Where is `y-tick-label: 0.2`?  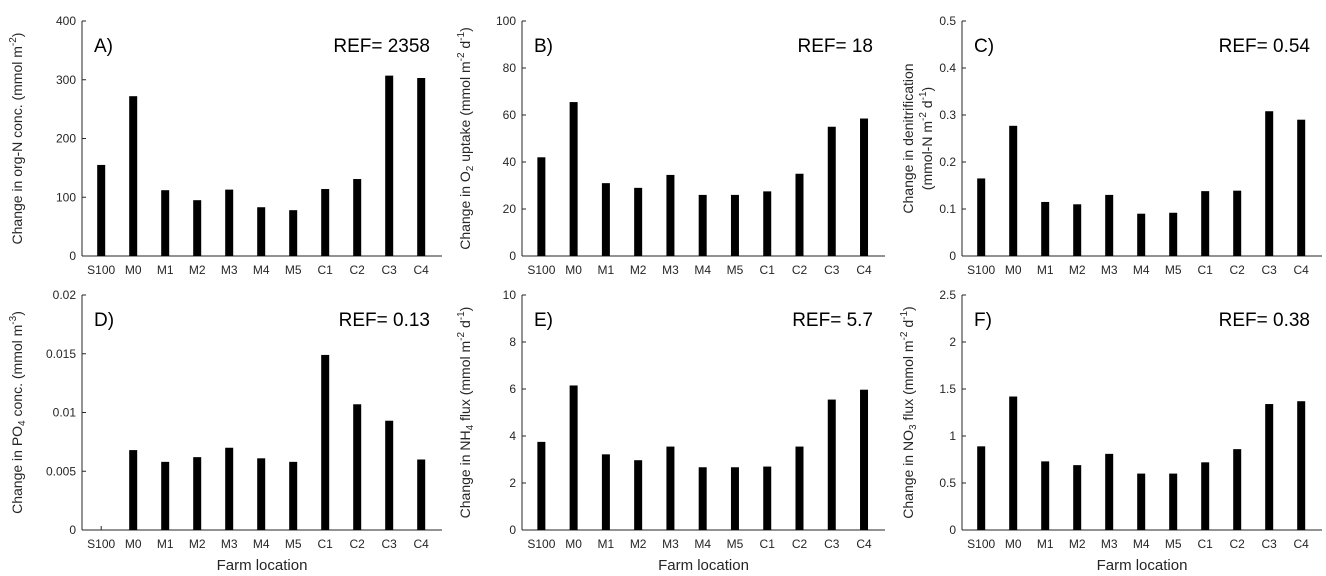
y-tick-label: 0.2 is located at coordinates (947, 162).